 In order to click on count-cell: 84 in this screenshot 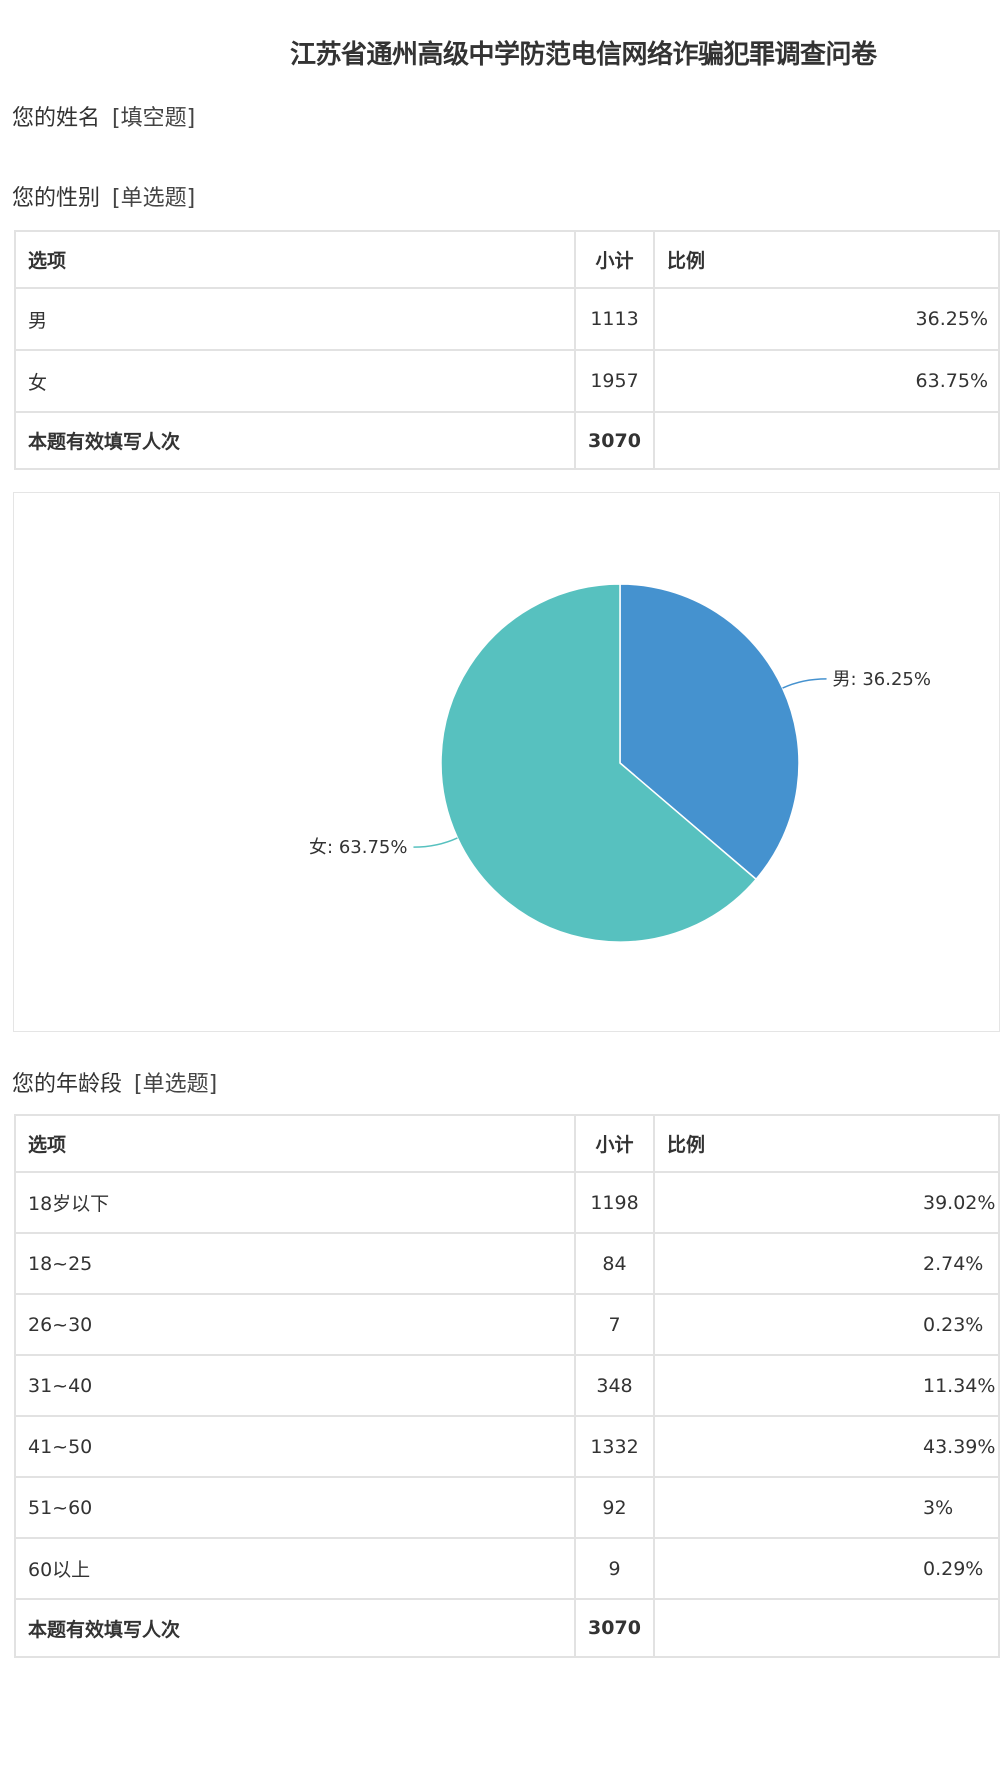, I will do `click(614, 1263)`.